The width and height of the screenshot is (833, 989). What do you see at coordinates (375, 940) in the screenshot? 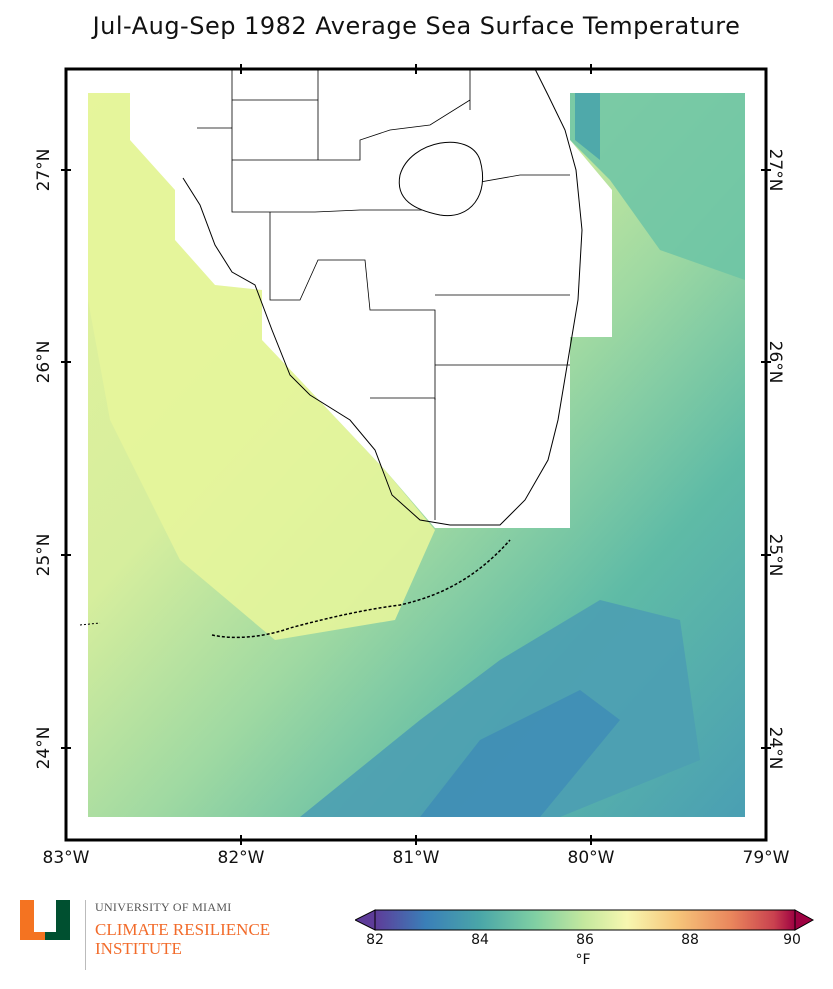
I see `colorbar-tick-82: 82` at bounding box center [375, 940].